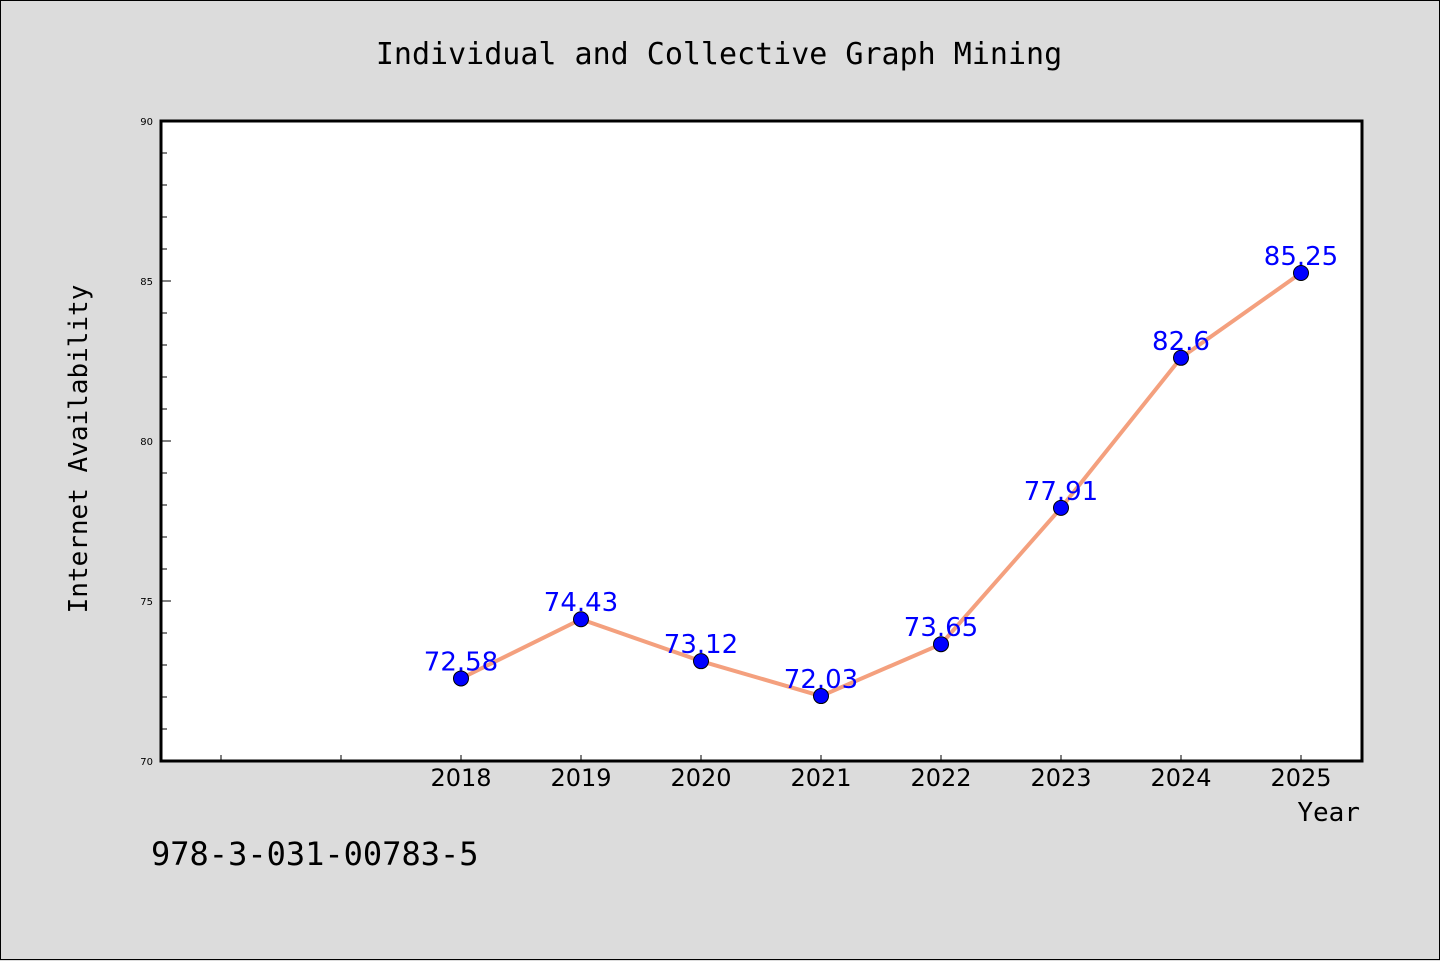 The width and height of the screenshot is (1440, 961). I want to click on x-tick-label: 2022, so click(940, 778).